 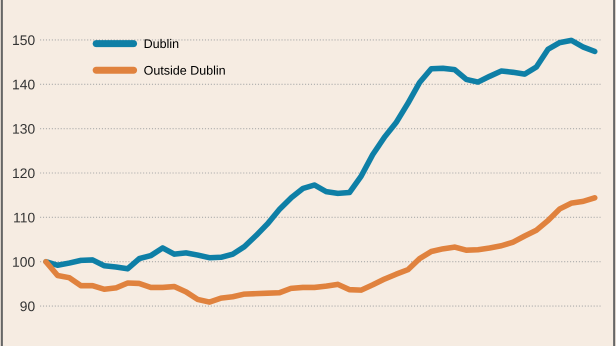 What do you see at coordinates (24, 173) in the screenshot?
I see `y-tick-label: 120` at bounding box center [24, 173].